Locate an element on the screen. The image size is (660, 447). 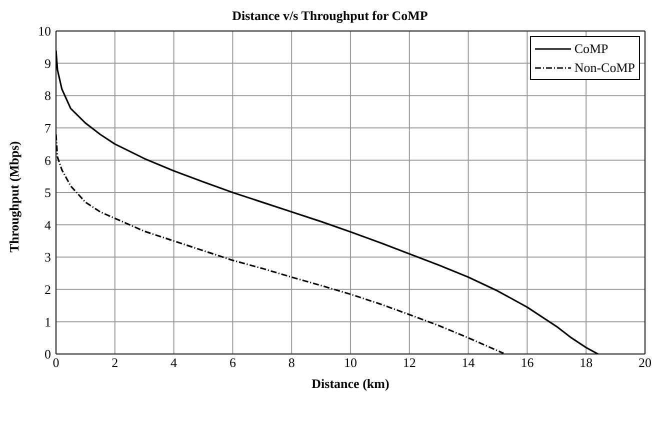
y-tick-label: 10 is located at coordinates (44, 31).